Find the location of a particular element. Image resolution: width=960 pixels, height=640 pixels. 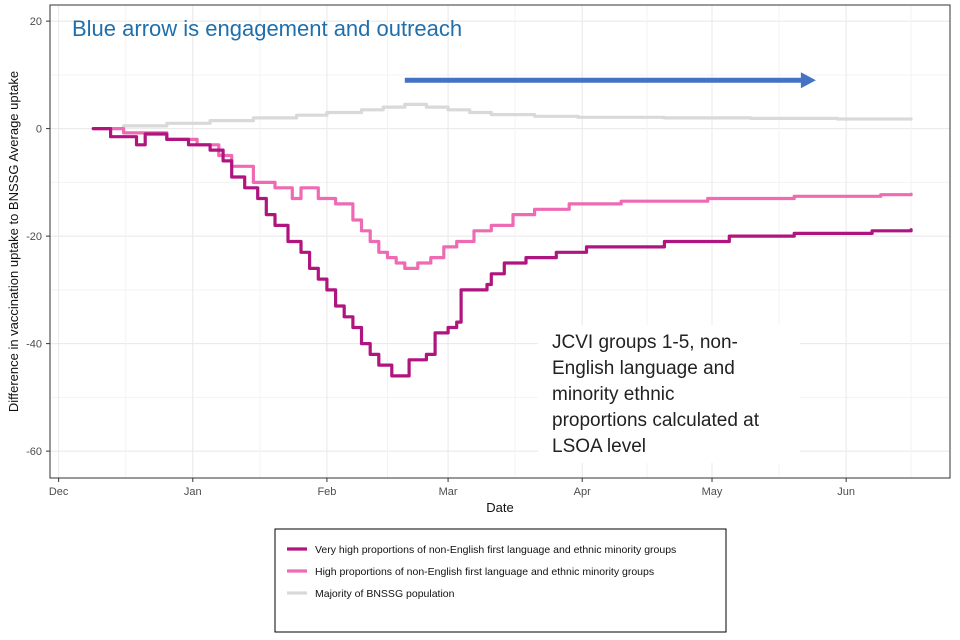

x-tick-label: Jun is located at coordinates (846, 492).